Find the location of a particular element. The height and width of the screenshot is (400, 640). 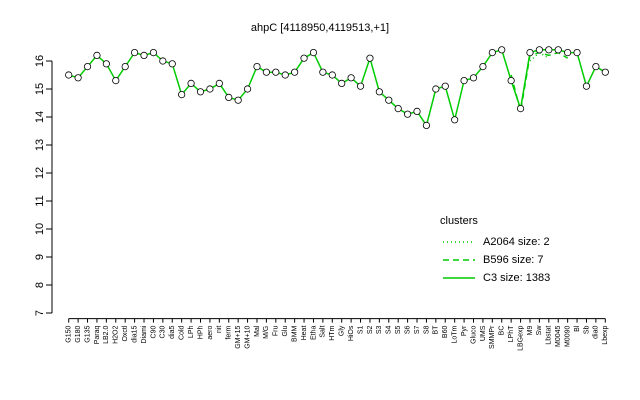

x-tick-label: S3 is located at coordinates (379, 329).